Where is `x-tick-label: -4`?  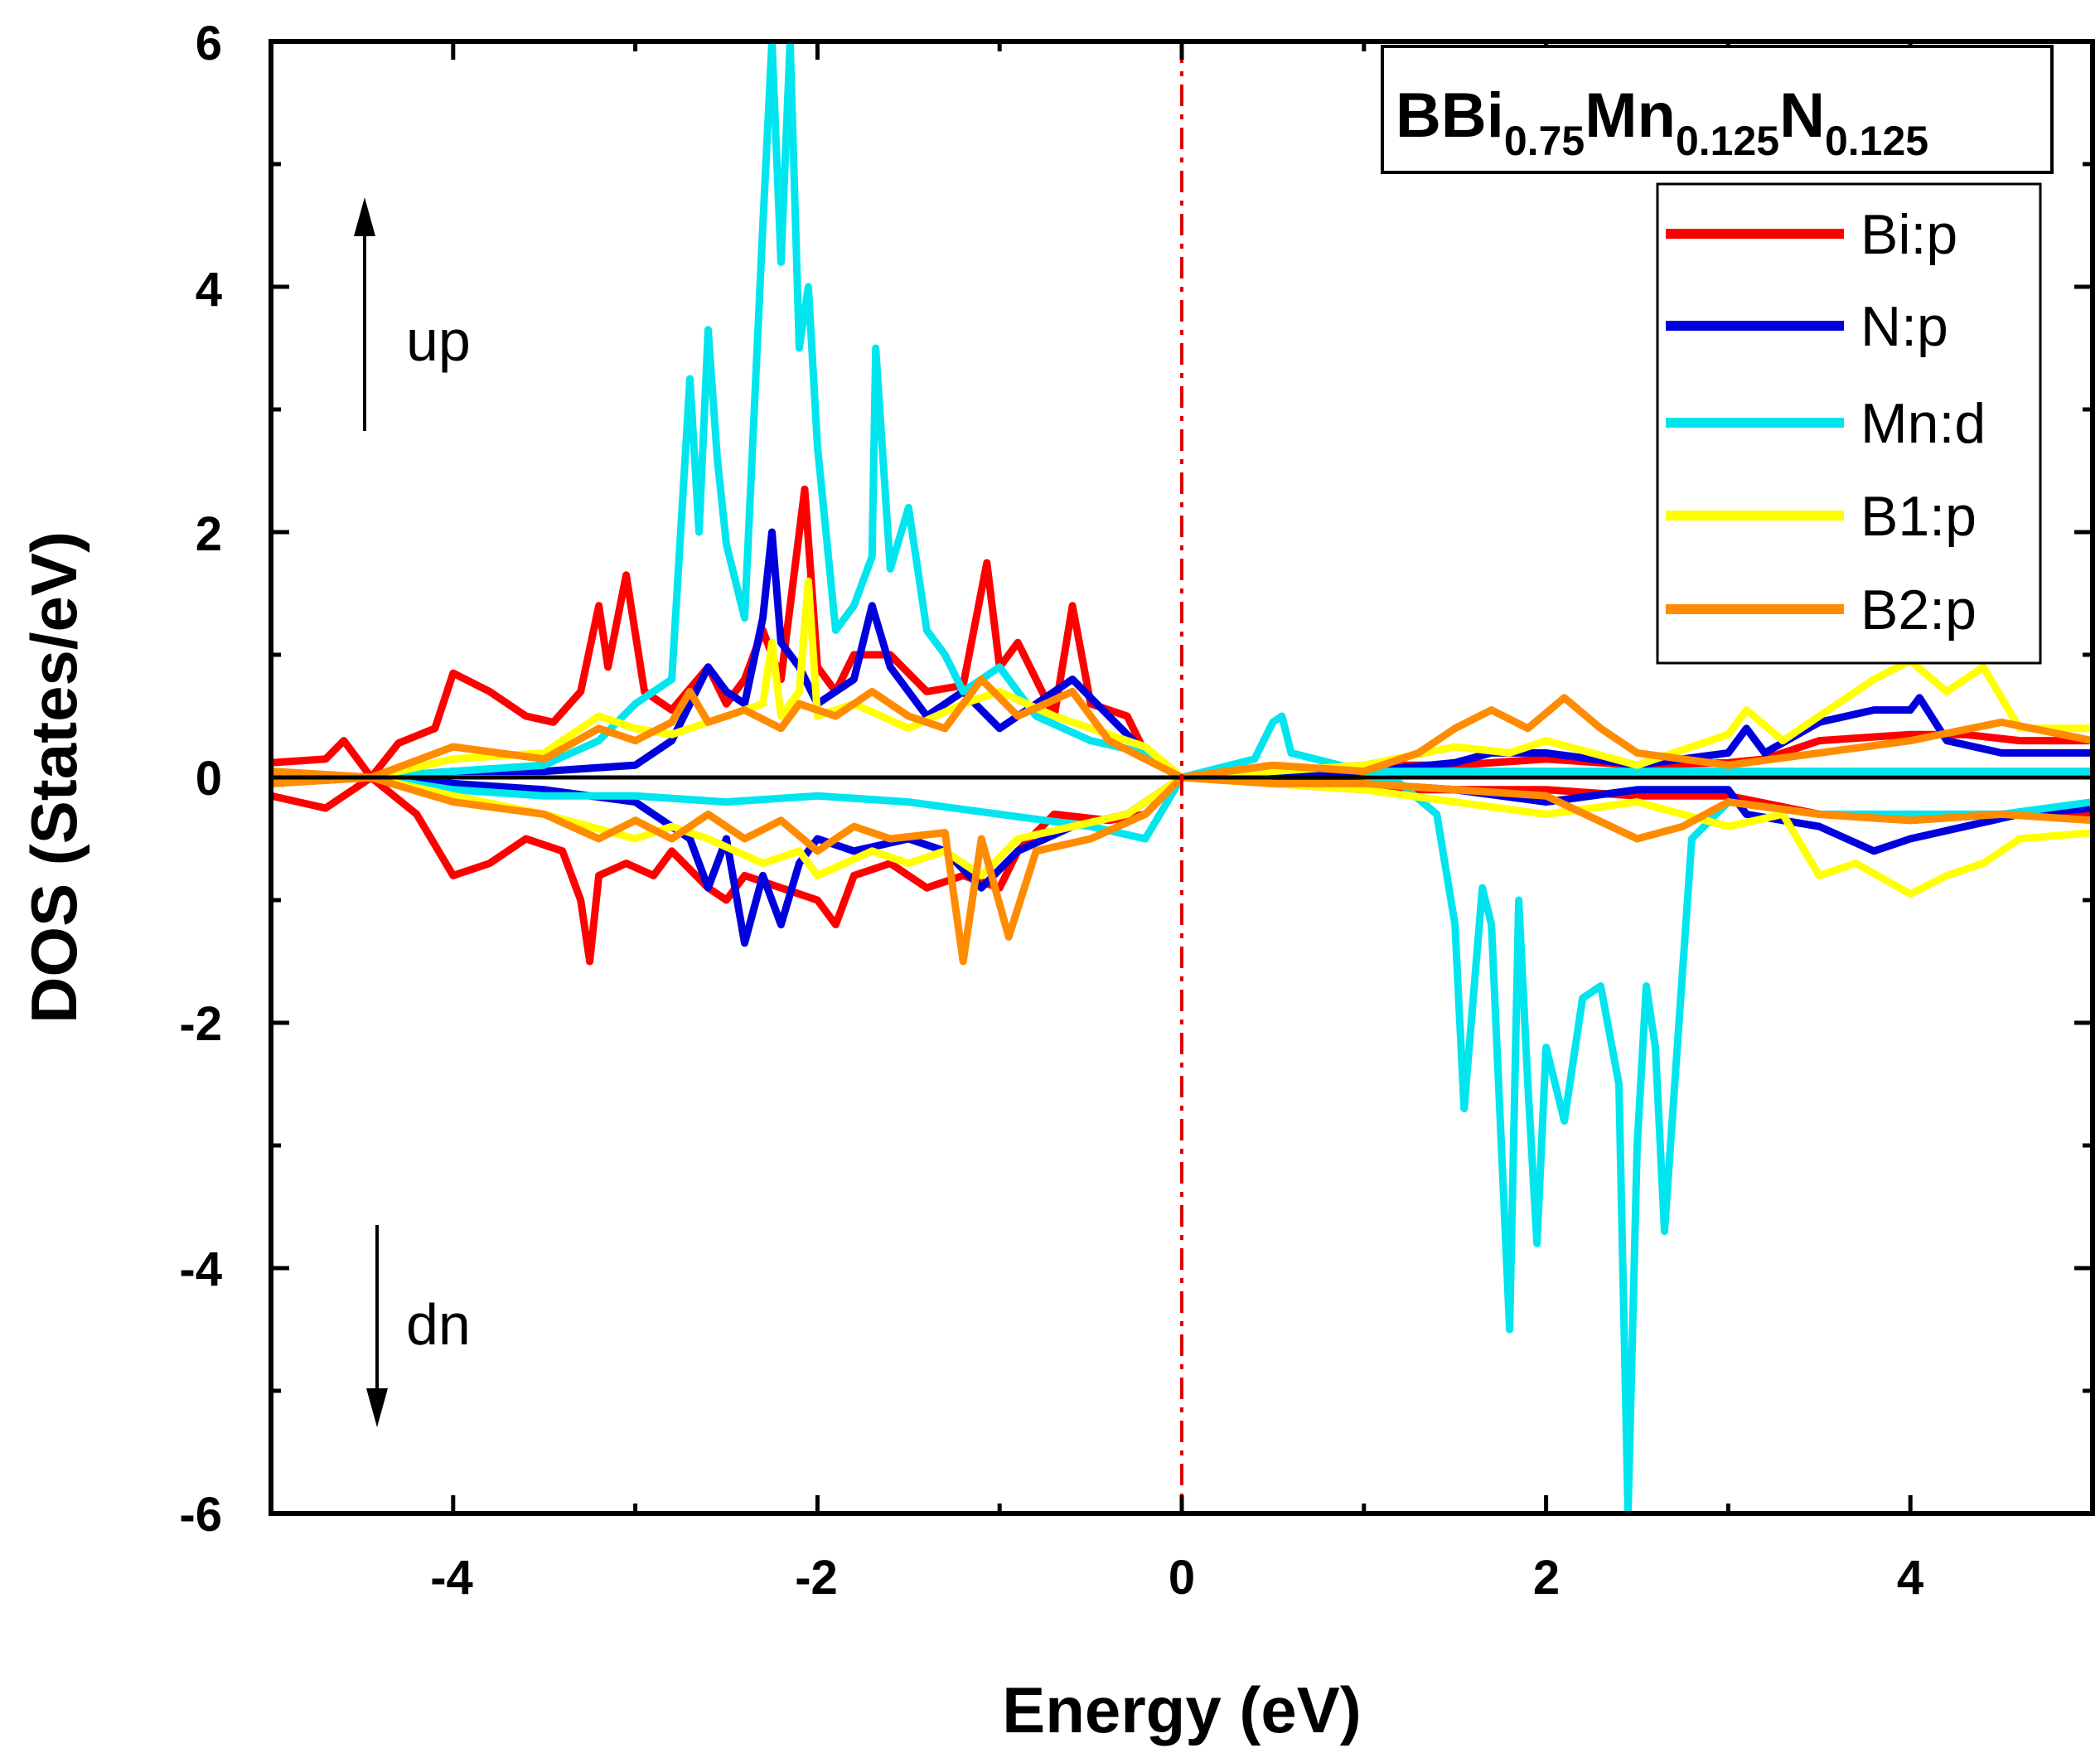 x-tick-label: -4 is located at coordinates (452, 1578).